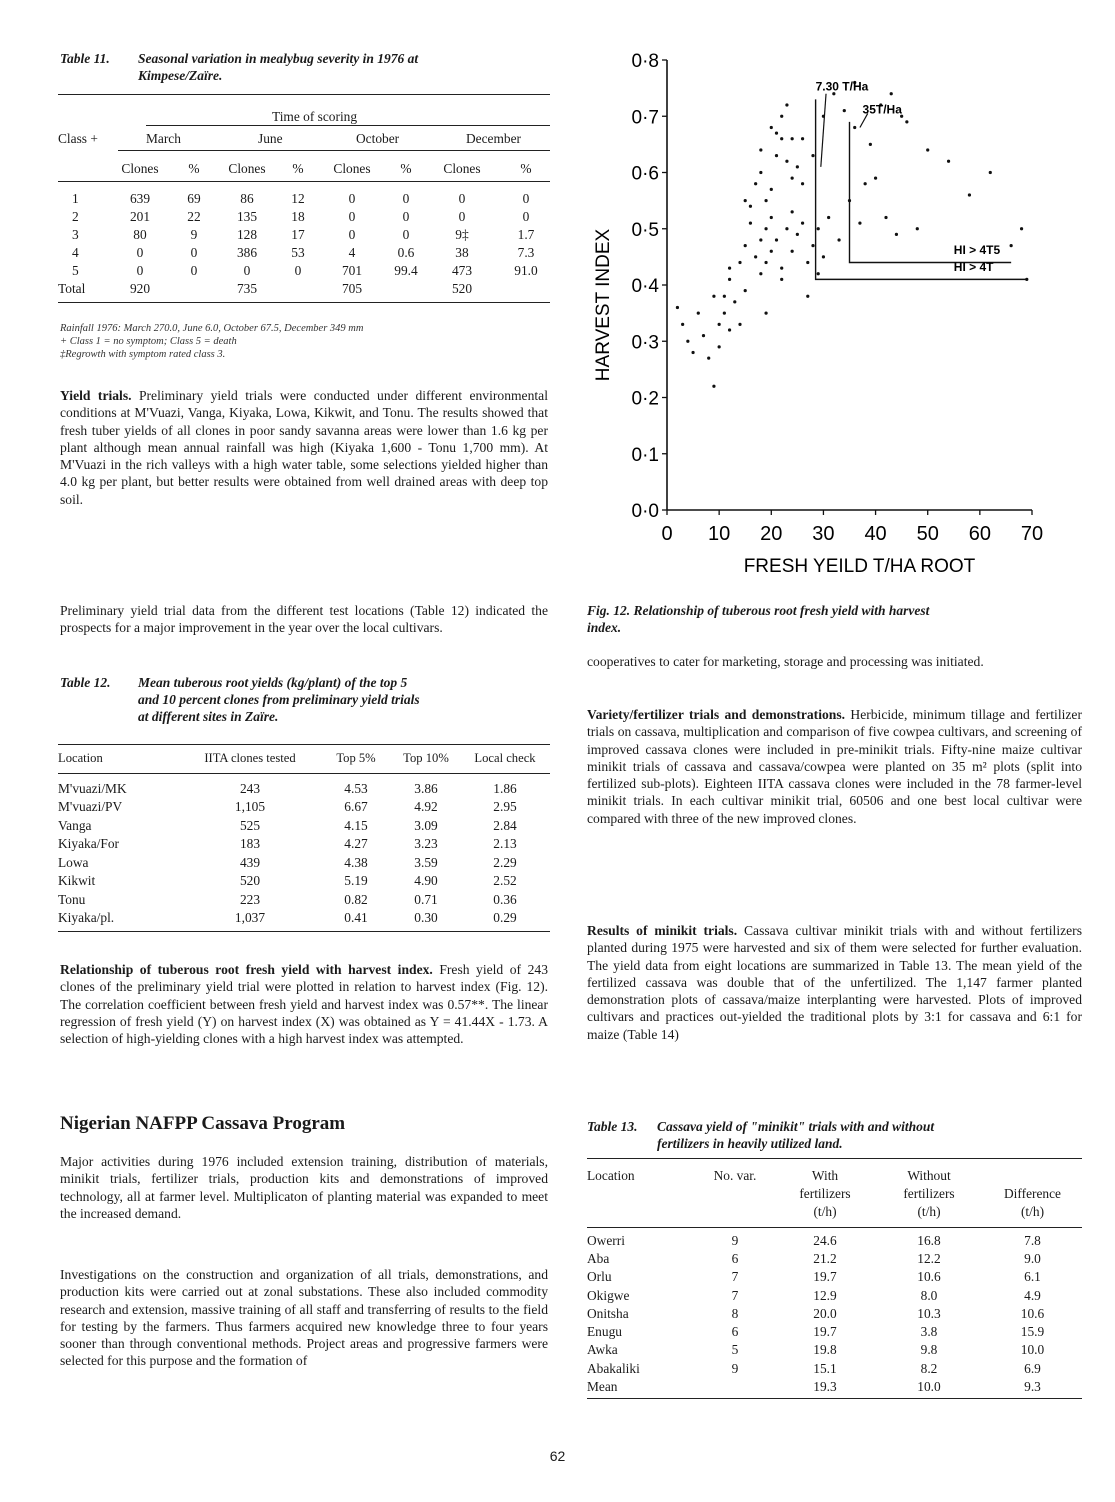 The width and height of the screenshot is (1115, 1502). What do you see at coordinates (1032, 1387) in the screenshot?
I see `table-cell: 9.3` at bounding box center [1032, 1387].